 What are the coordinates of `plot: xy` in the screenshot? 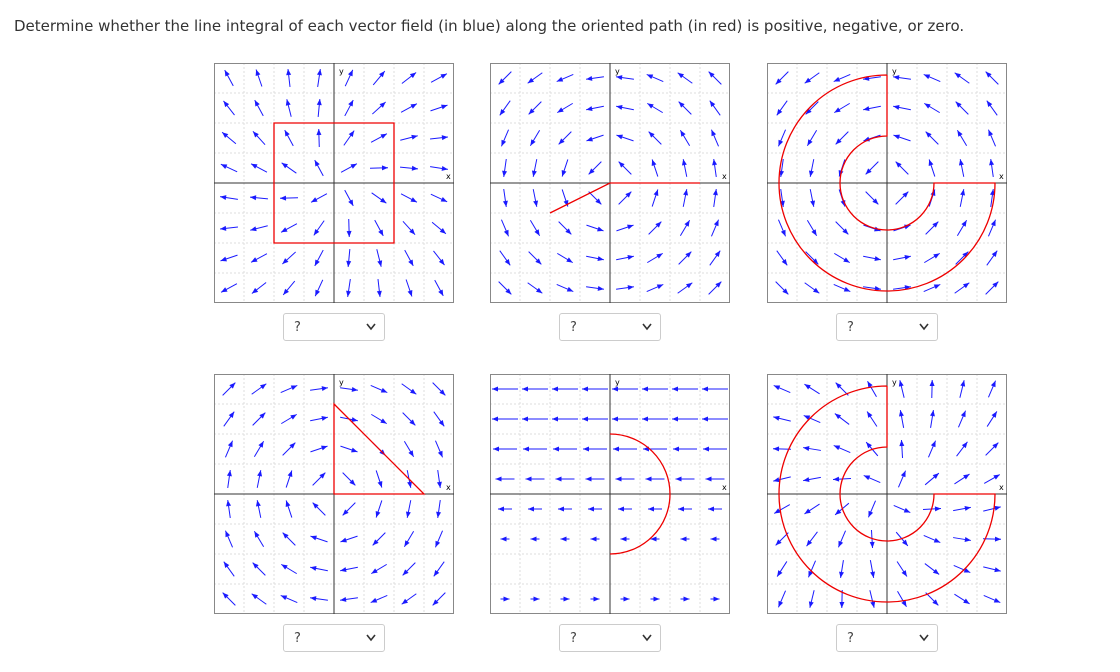 It's located at (887, 494).